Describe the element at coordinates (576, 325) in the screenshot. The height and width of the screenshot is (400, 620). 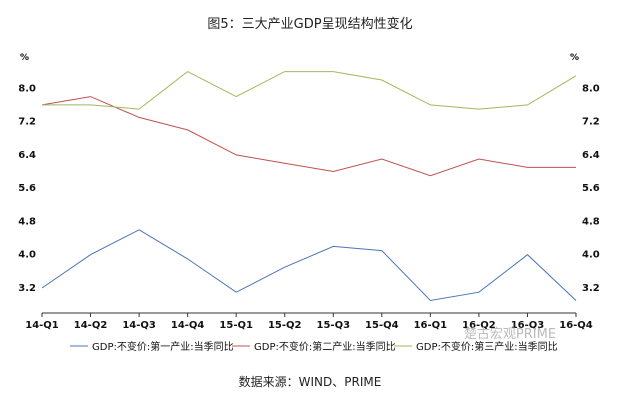
I see `x-tick-label: 16-Q4` at that location.